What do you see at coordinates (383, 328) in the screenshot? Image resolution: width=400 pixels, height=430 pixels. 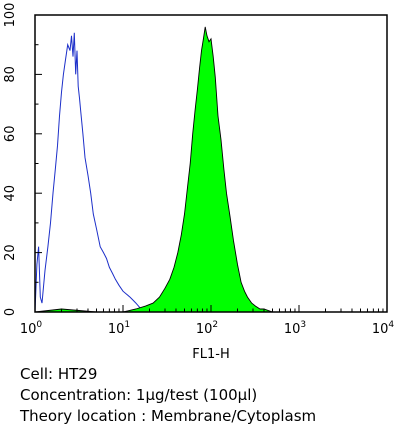 I see `x-tick-label: 104` at bounding box center [383, 328].